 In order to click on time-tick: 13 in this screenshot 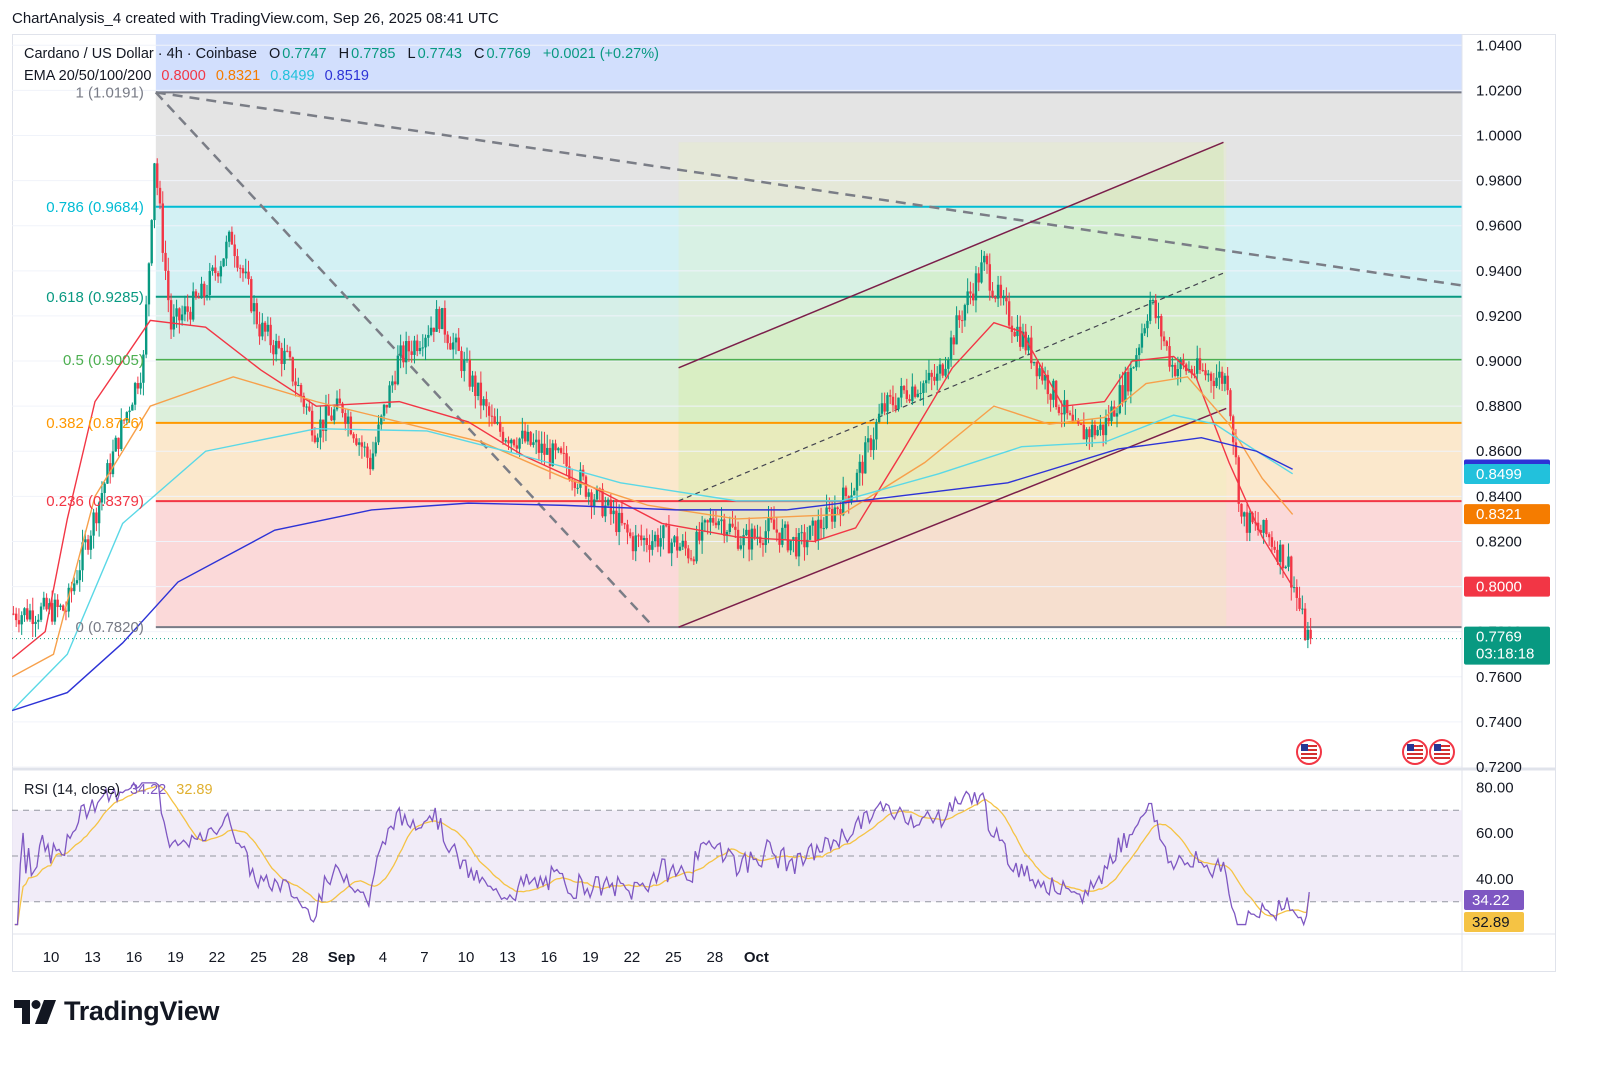, I will do `click(92, 957)`.